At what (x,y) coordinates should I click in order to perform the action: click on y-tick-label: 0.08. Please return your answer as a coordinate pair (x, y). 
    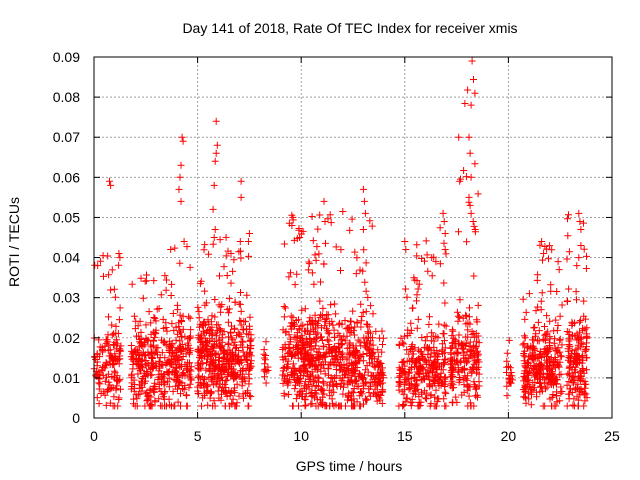
    Looking at the image, I should click on (66, 97).